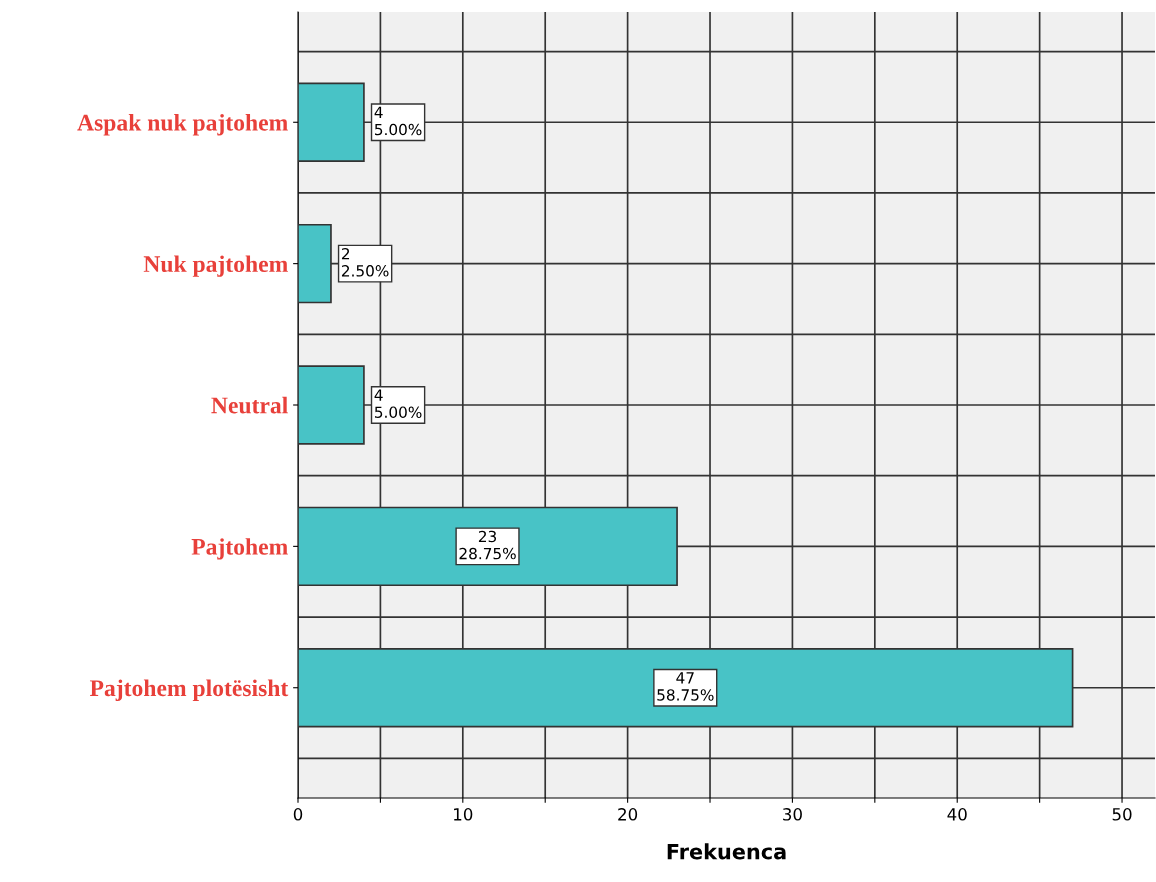 The height and width of the screenshot is (882, 1156). What do you see at coordinates (365, 262) in the screenshot?
I see `data-label: 2 2.50%` at bounding box center [365, 262].